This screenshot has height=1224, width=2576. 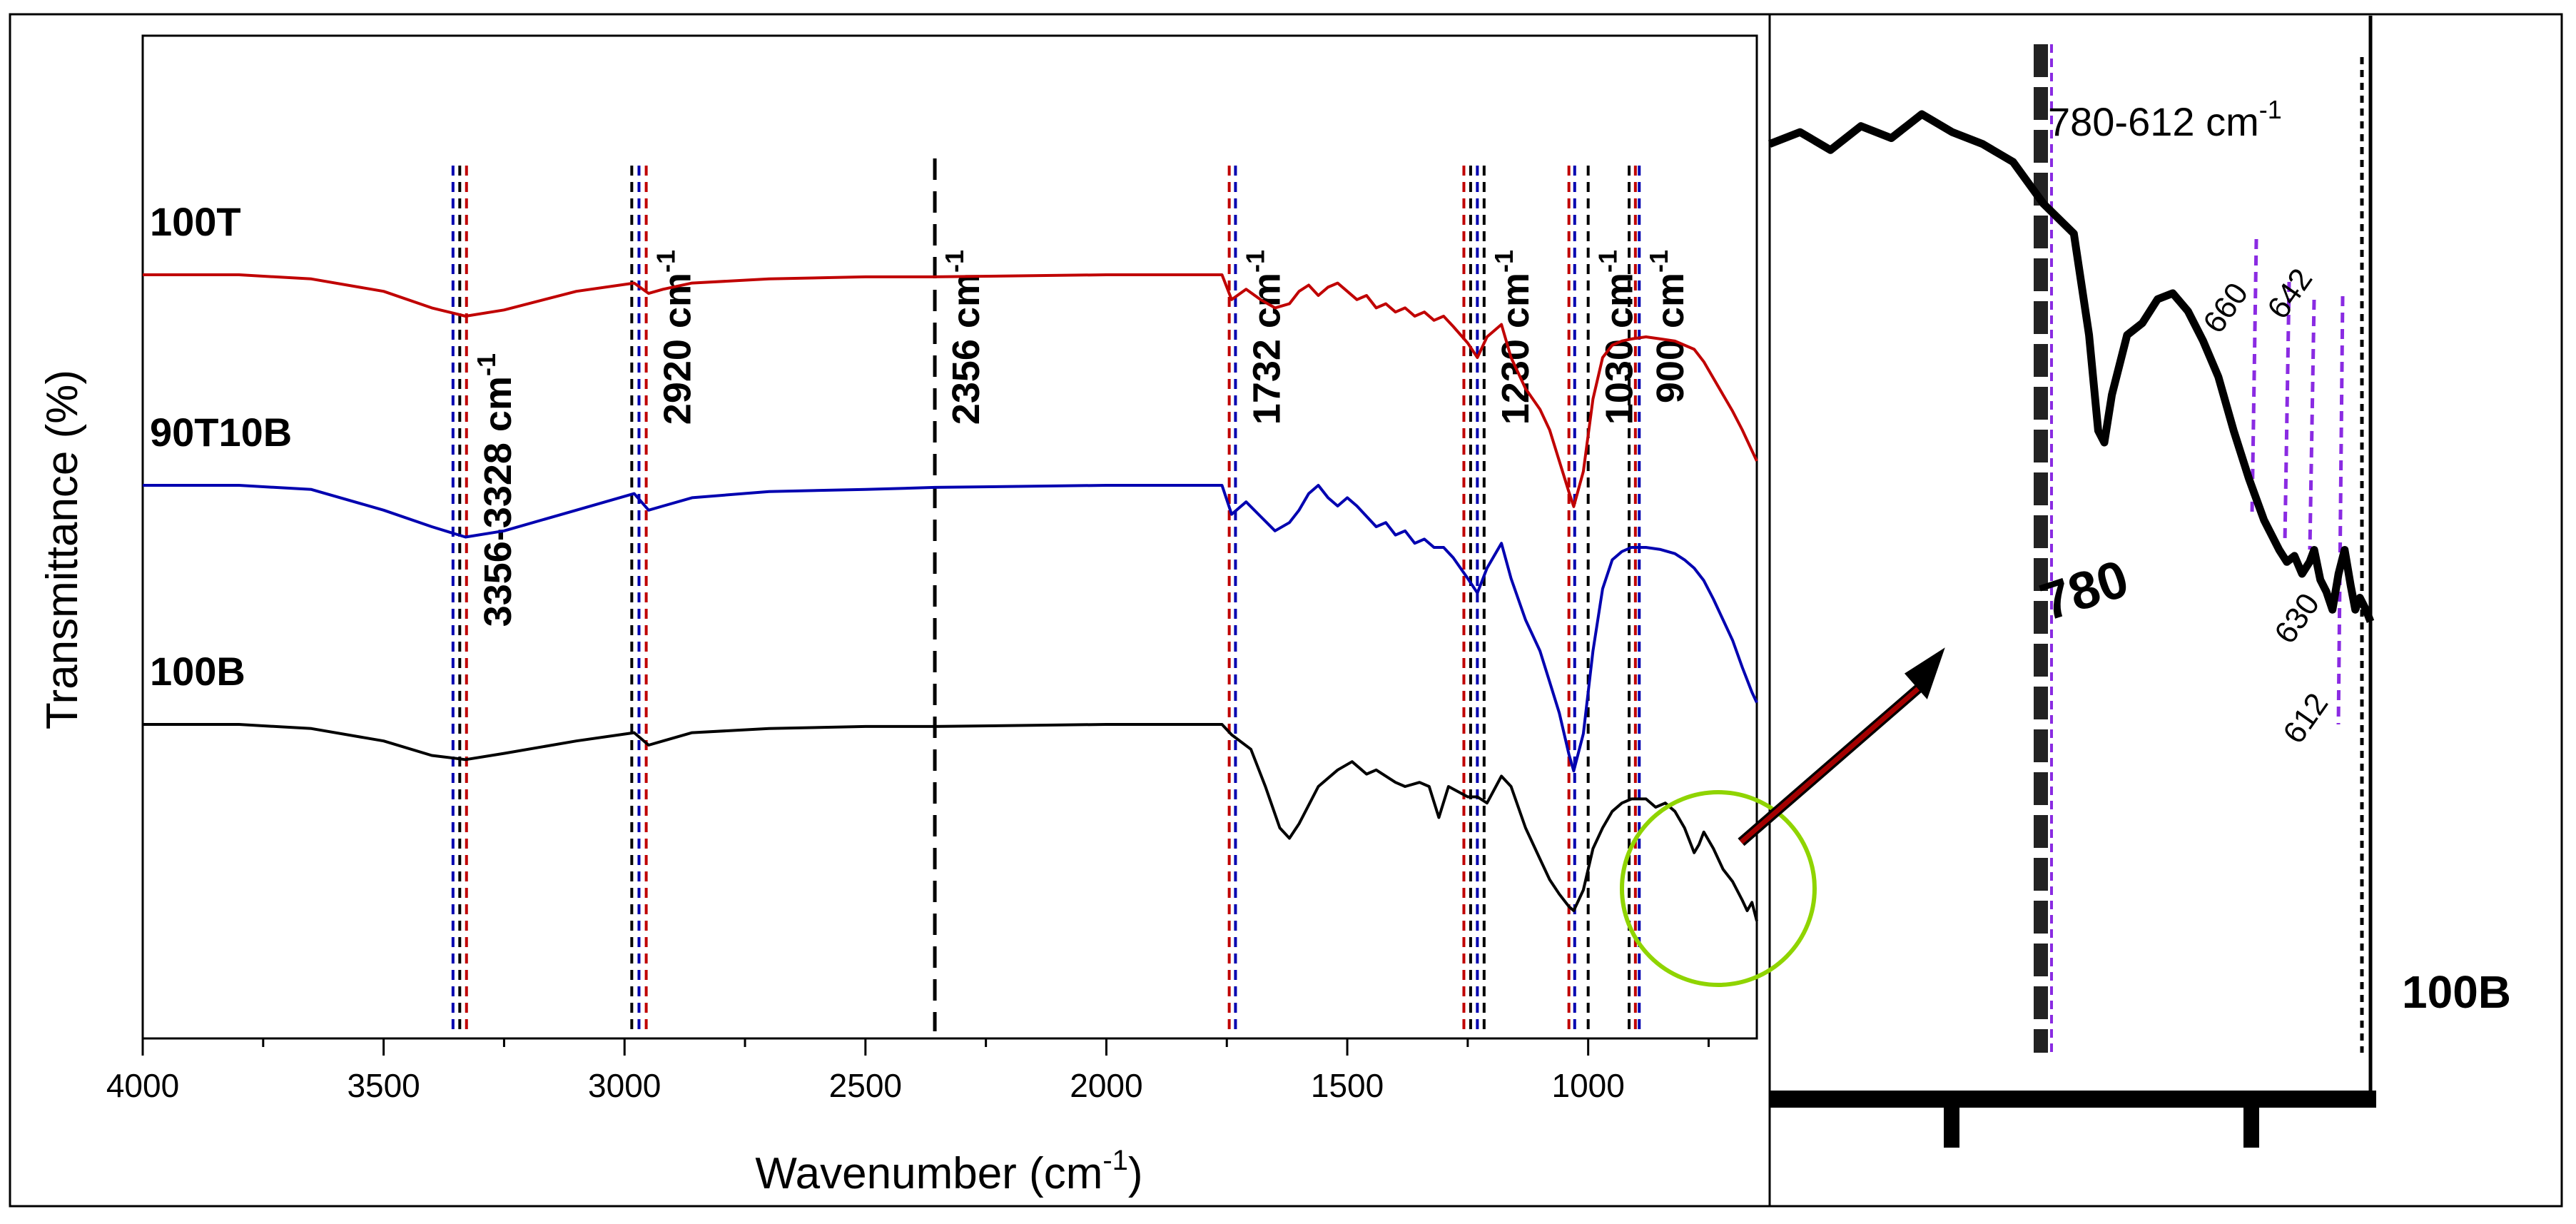 What do you see at coordinates (1347, 1085) in the screenshot?
I see `x-tick-label: 1500` at bounding box center [1347, 1085].